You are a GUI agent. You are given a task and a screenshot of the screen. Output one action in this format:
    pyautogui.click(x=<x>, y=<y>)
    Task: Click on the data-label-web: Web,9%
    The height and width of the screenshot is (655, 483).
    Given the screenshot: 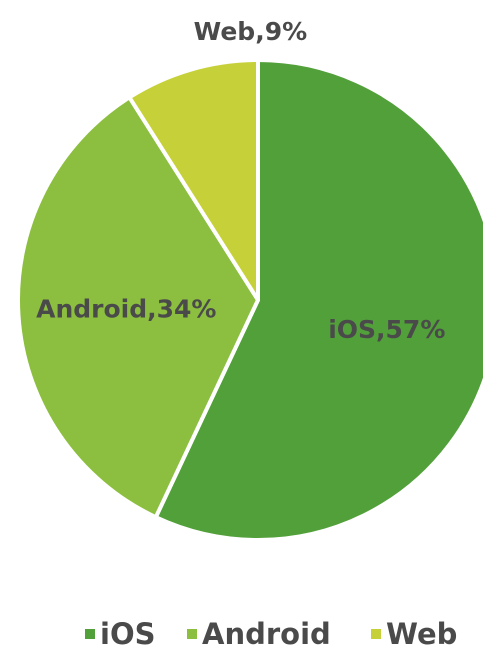 What is the action you would take?
    pyautogui.click(x=250, y=31)
    